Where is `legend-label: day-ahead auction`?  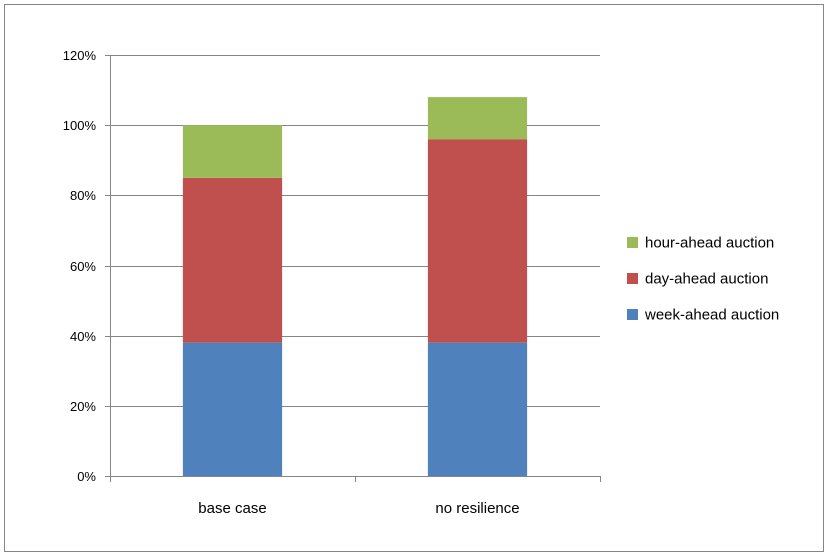
legend-label: day-ahead auction is located at coordinates (706, 279).